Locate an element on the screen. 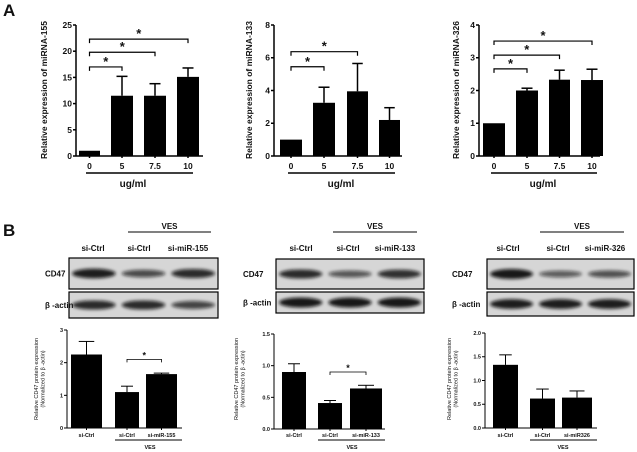  lane-label: si-miR-326 is located at coordinates (605, 248).